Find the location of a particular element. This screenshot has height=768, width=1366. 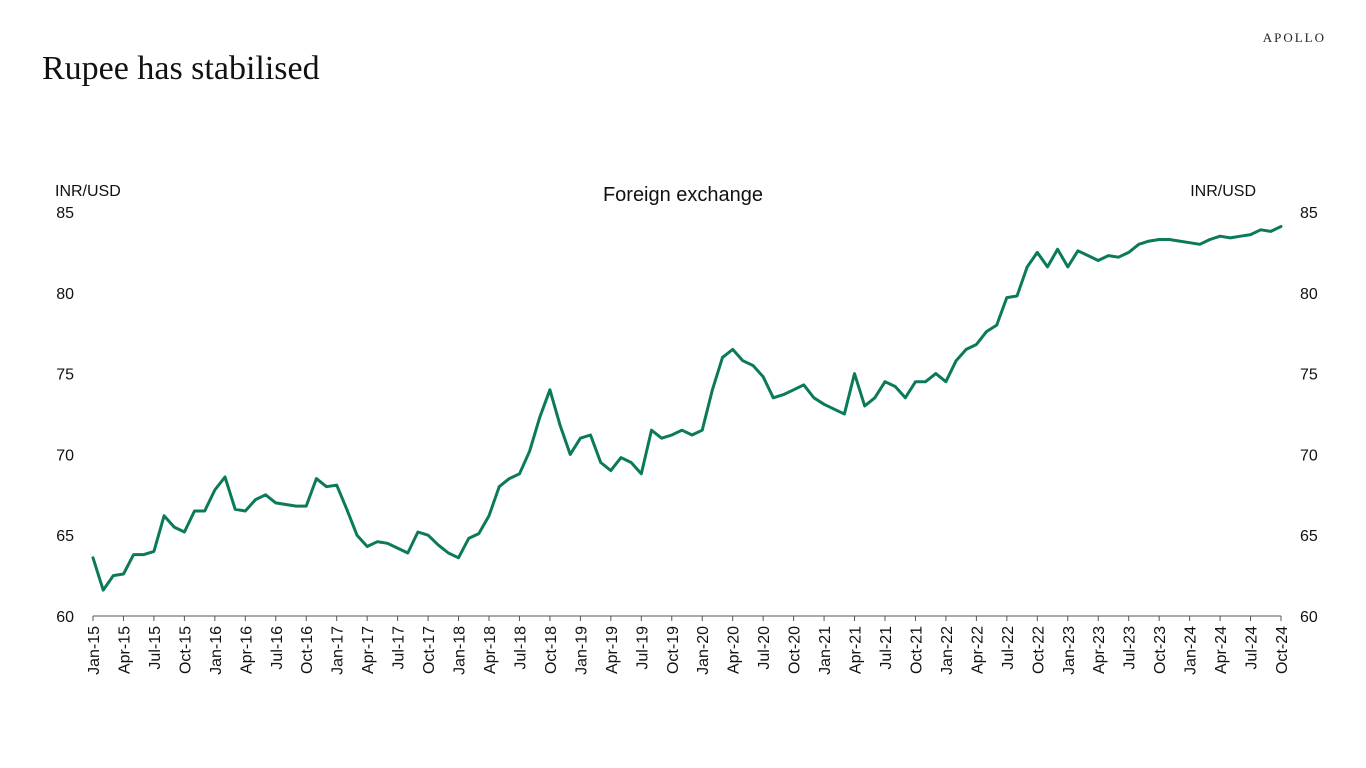

x-tick-label: Oct-15 is located at coordinates (185, 650).